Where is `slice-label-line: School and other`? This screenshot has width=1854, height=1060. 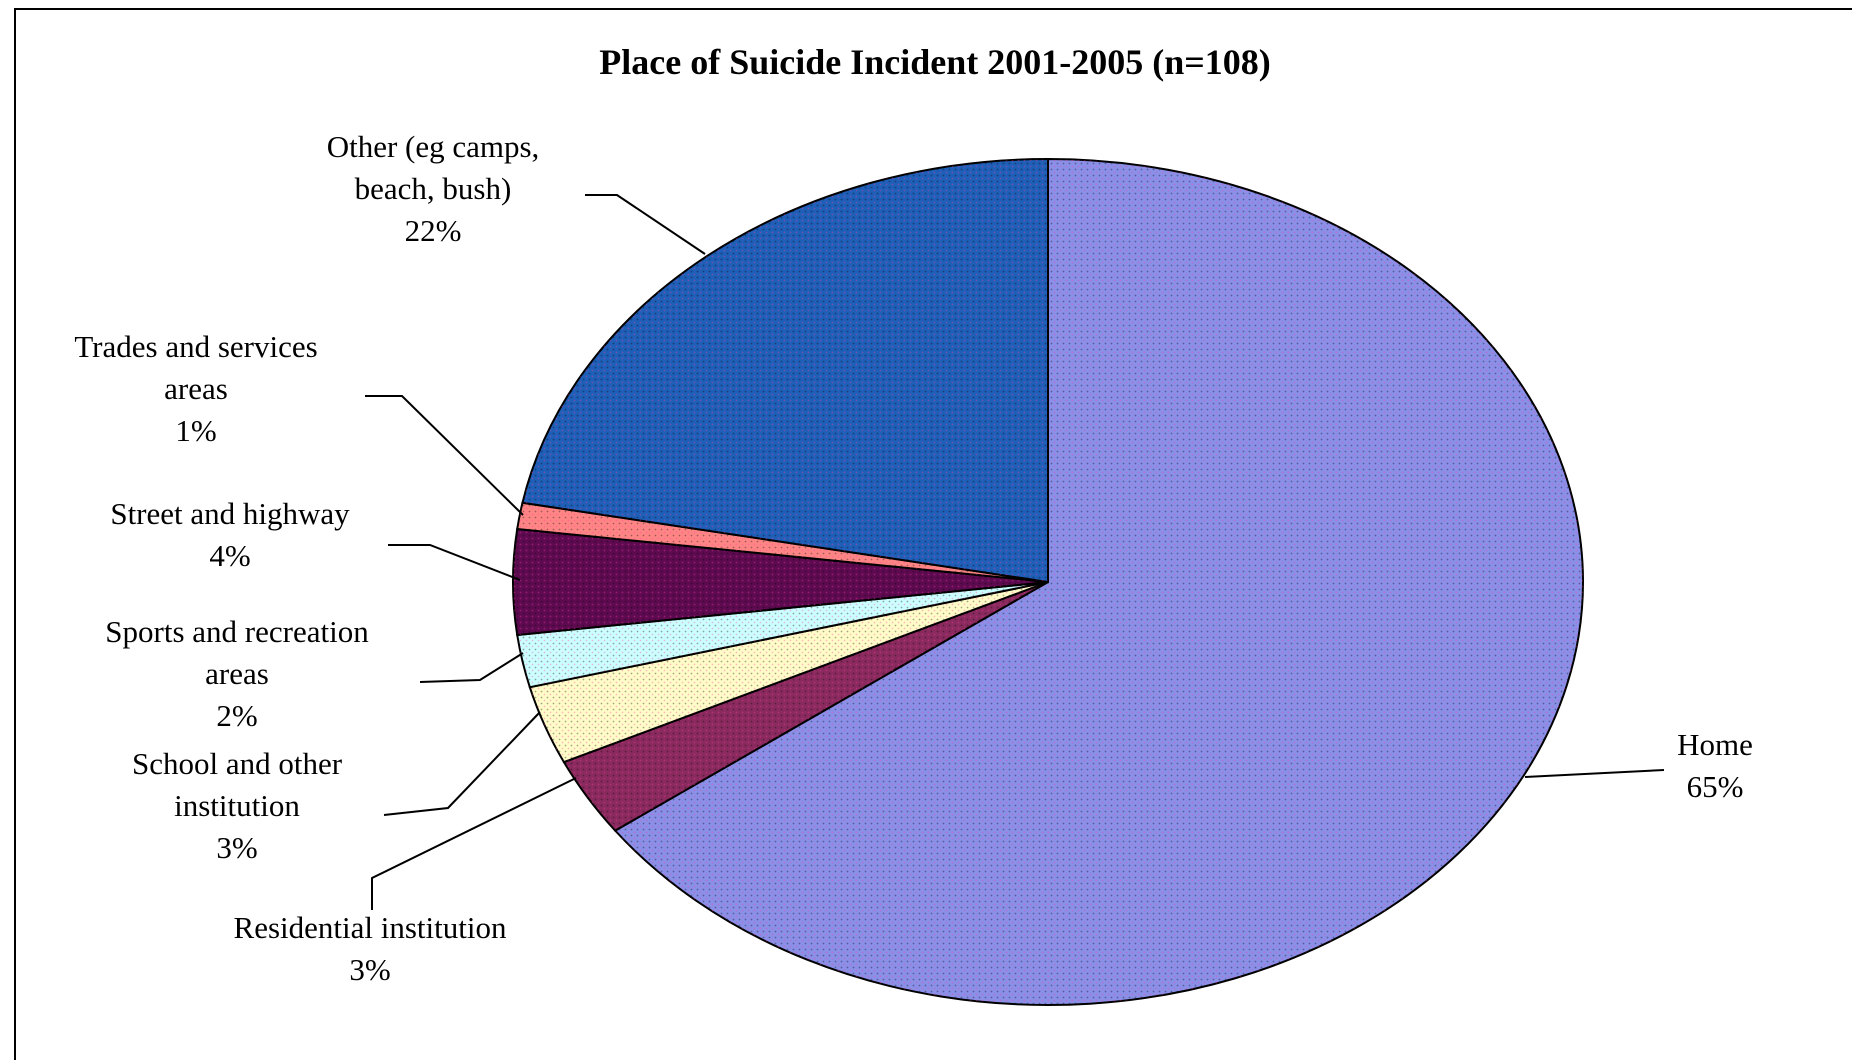 slice-label-line: School and other is located at coordinates (237, 763).